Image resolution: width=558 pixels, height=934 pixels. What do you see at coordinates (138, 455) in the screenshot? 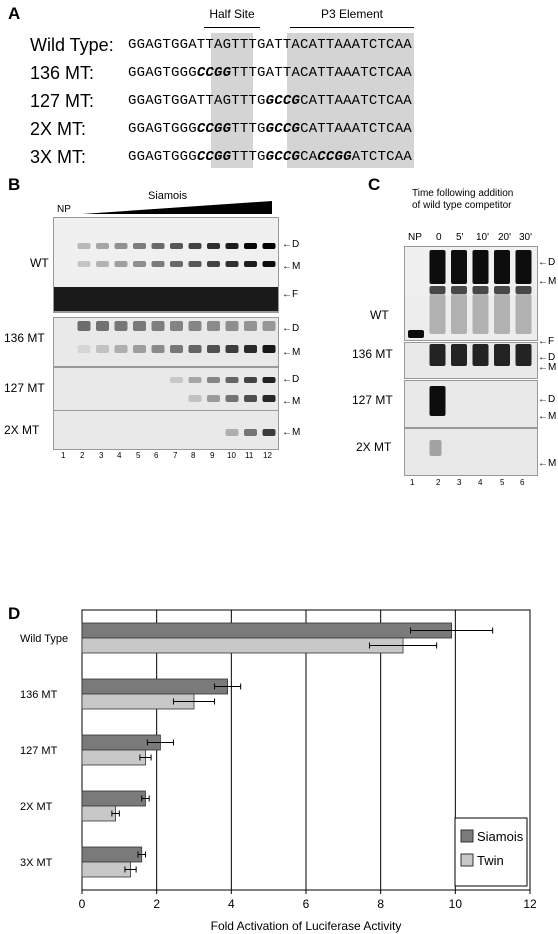
I see `lane-number: 5` at bounding box center [138, 455].